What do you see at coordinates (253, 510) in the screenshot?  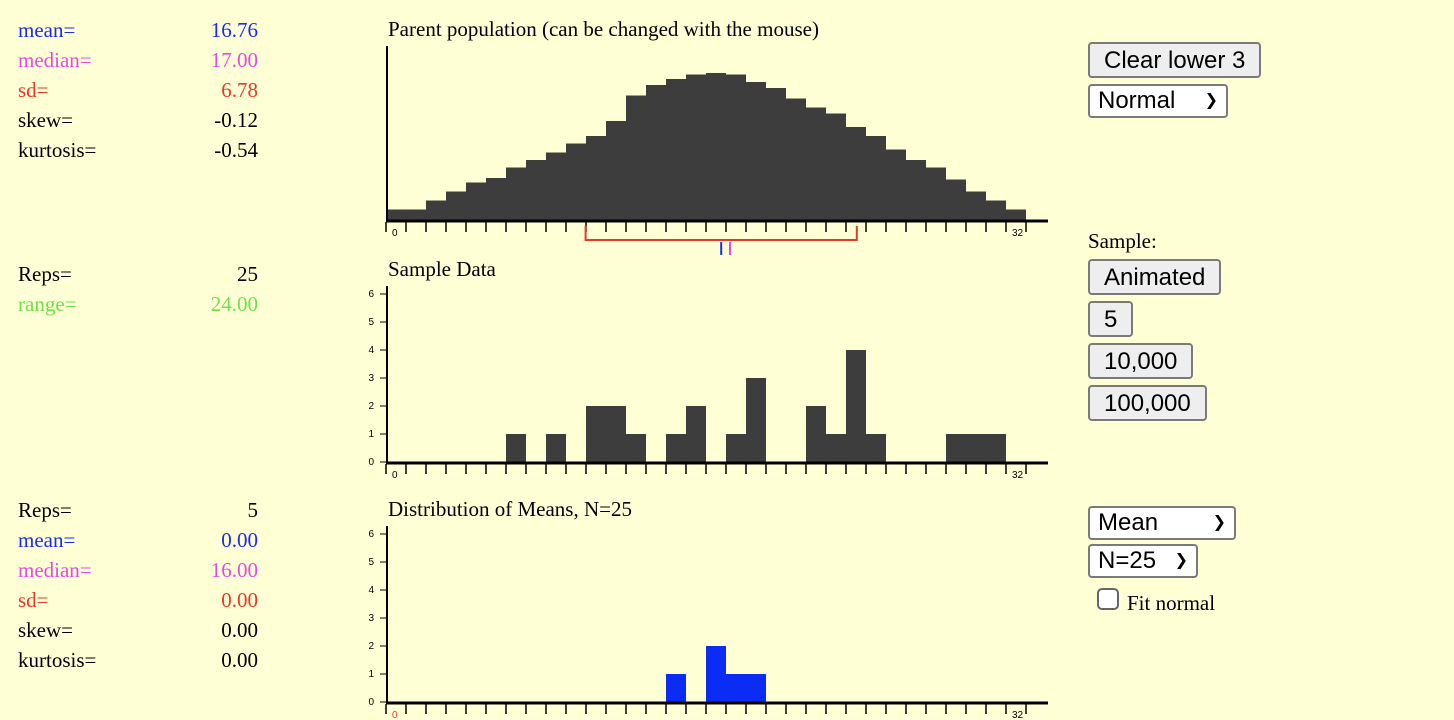 I see `stat-value: 5` at bounding box center [253, 510].